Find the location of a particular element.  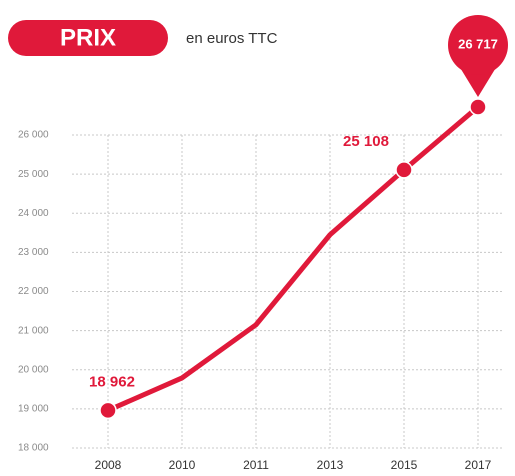

x-tick-label: 2008 is located at coordinates (108, 465).